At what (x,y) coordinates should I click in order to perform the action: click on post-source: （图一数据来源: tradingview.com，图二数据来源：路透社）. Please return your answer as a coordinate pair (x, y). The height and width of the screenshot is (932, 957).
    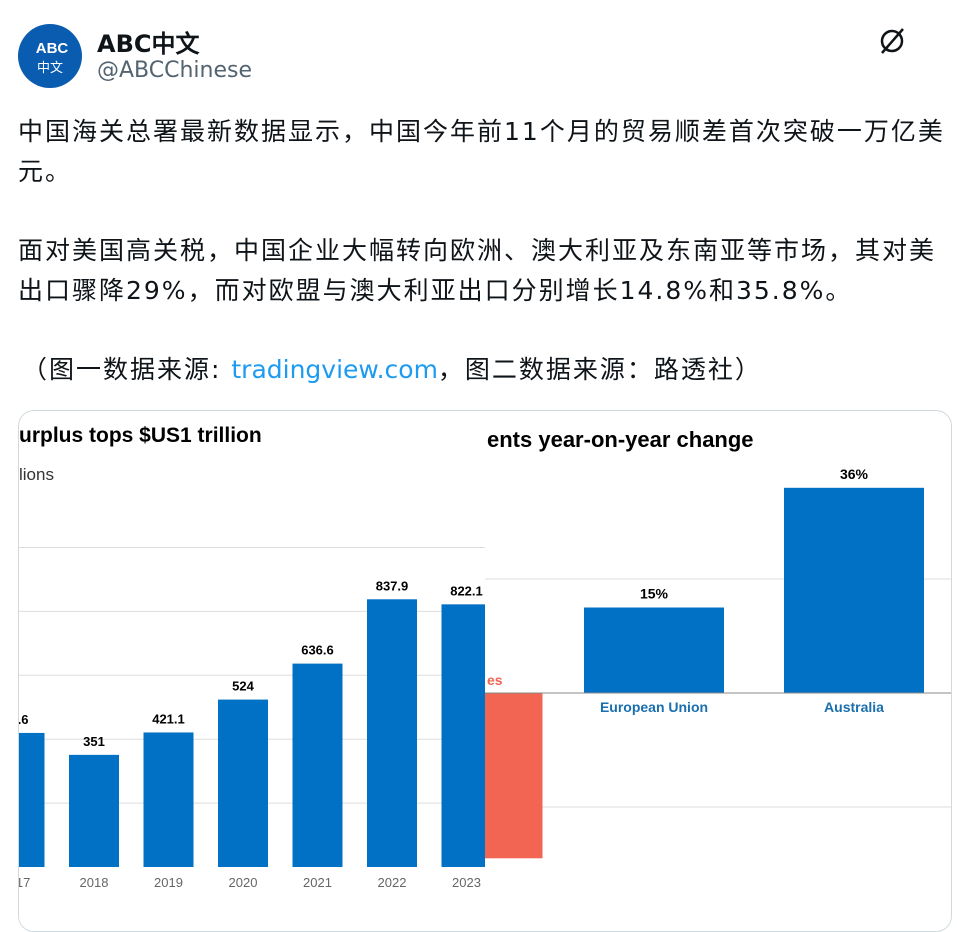
    Looking at the image, I should click on (487, 370).